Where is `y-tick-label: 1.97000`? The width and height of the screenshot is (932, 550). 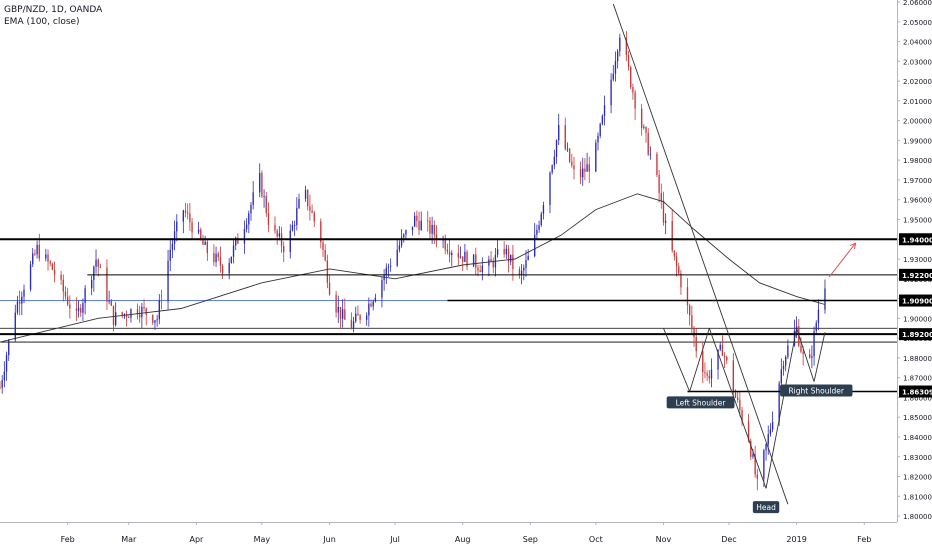
y-tick-label: 1.97000 is located at coordinates (917, 181).